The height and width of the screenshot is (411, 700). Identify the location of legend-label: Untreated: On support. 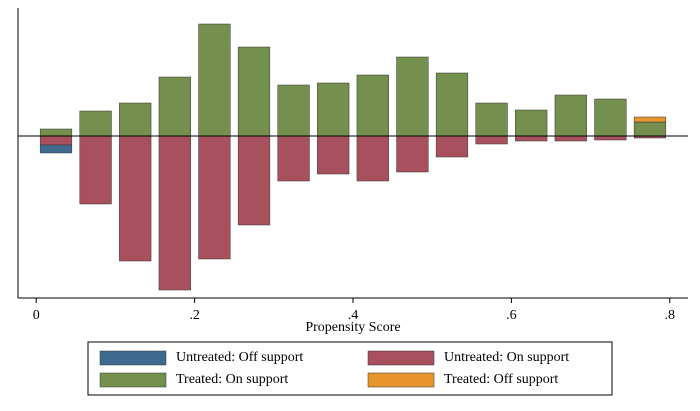
(506, 357).